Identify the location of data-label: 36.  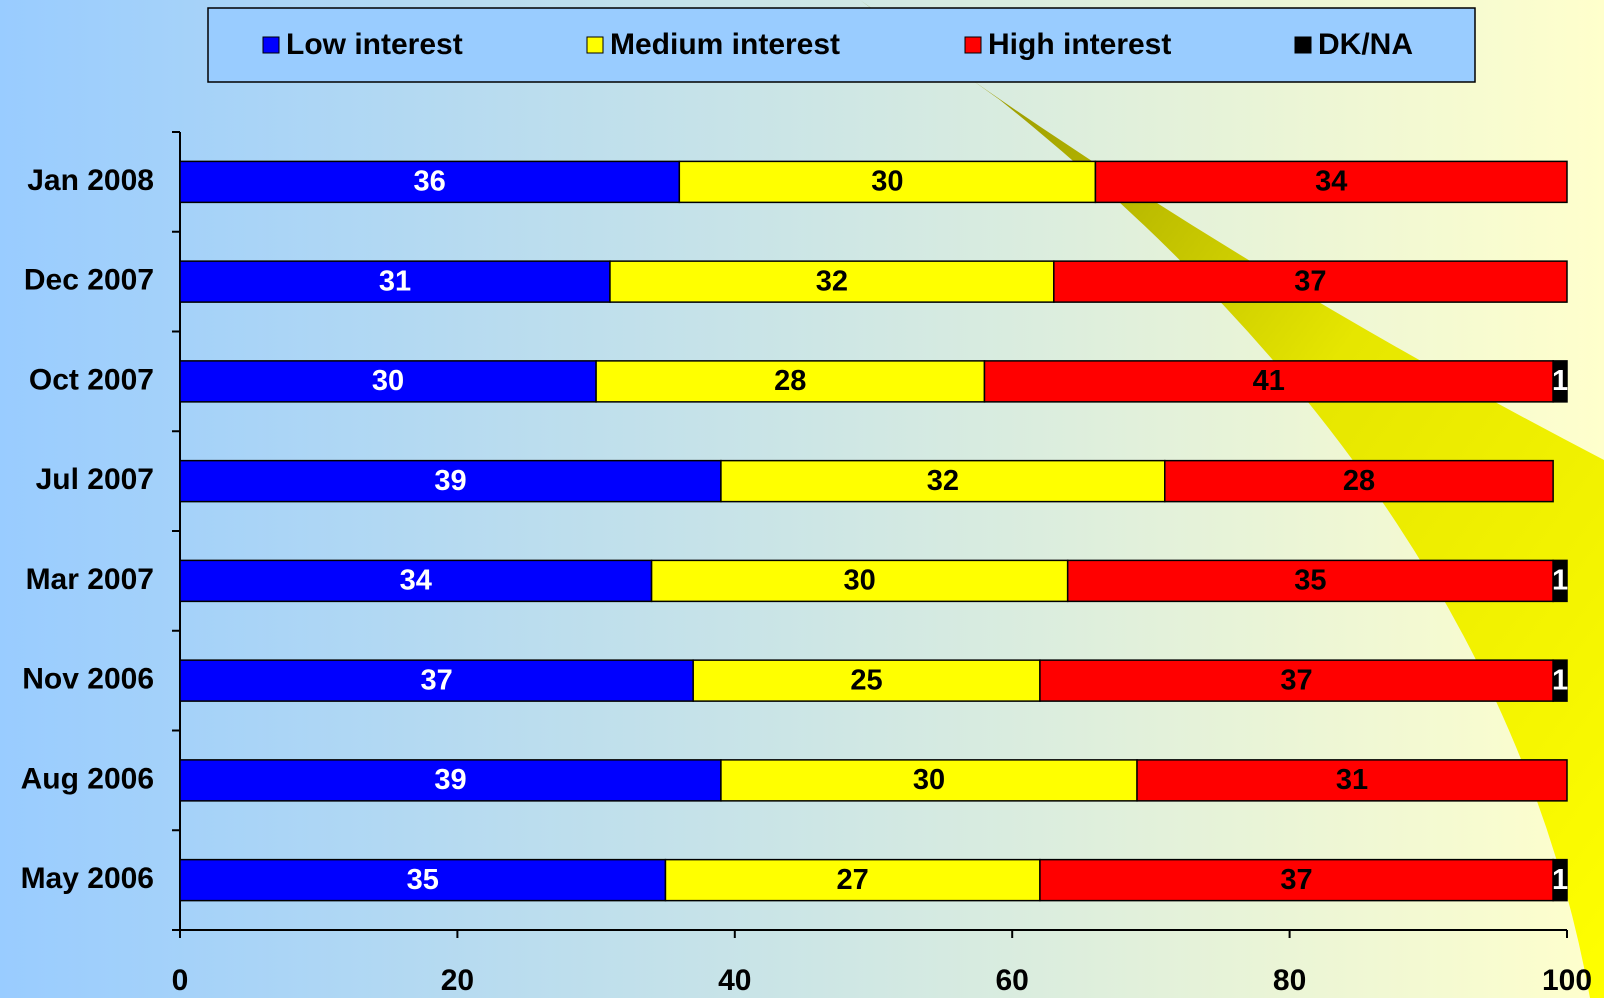
(430, 182).